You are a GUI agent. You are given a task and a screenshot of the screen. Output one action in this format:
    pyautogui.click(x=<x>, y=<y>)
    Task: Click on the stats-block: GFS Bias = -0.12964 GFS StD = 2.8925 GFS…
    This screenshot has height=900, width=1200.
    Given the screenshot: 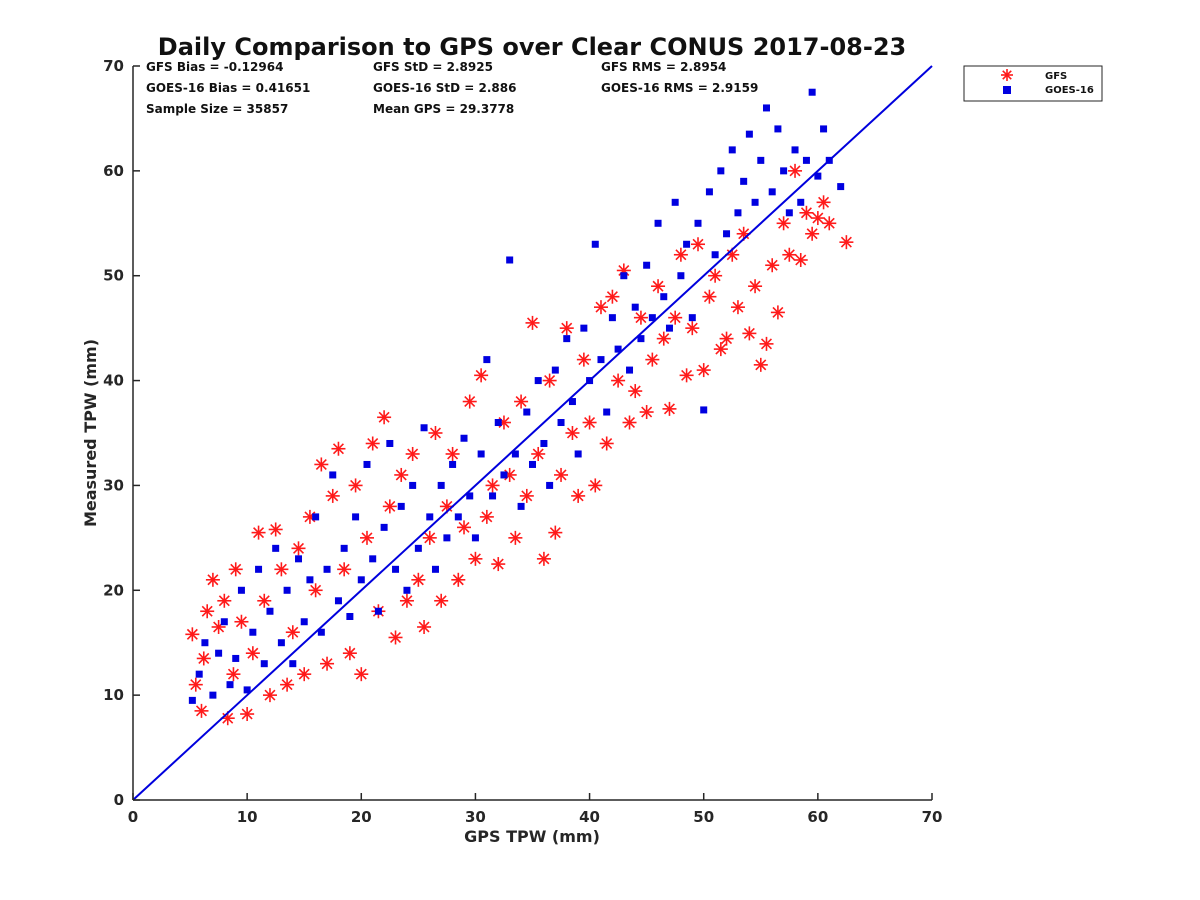 What is the action you would take?
    pyautogui.click(x=452, y=88)
    